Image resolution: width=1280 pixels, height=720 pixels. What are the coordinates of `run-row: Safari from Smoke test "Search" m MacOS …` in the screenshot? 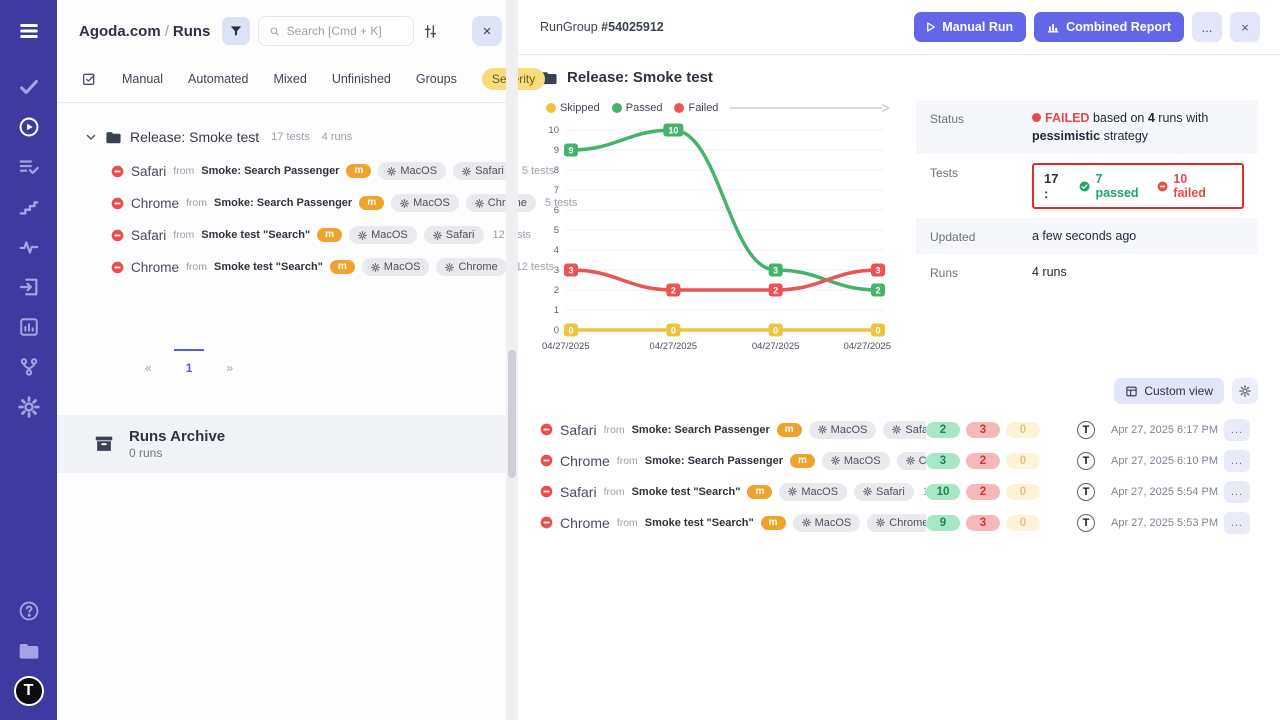 It's located at (899, 491).